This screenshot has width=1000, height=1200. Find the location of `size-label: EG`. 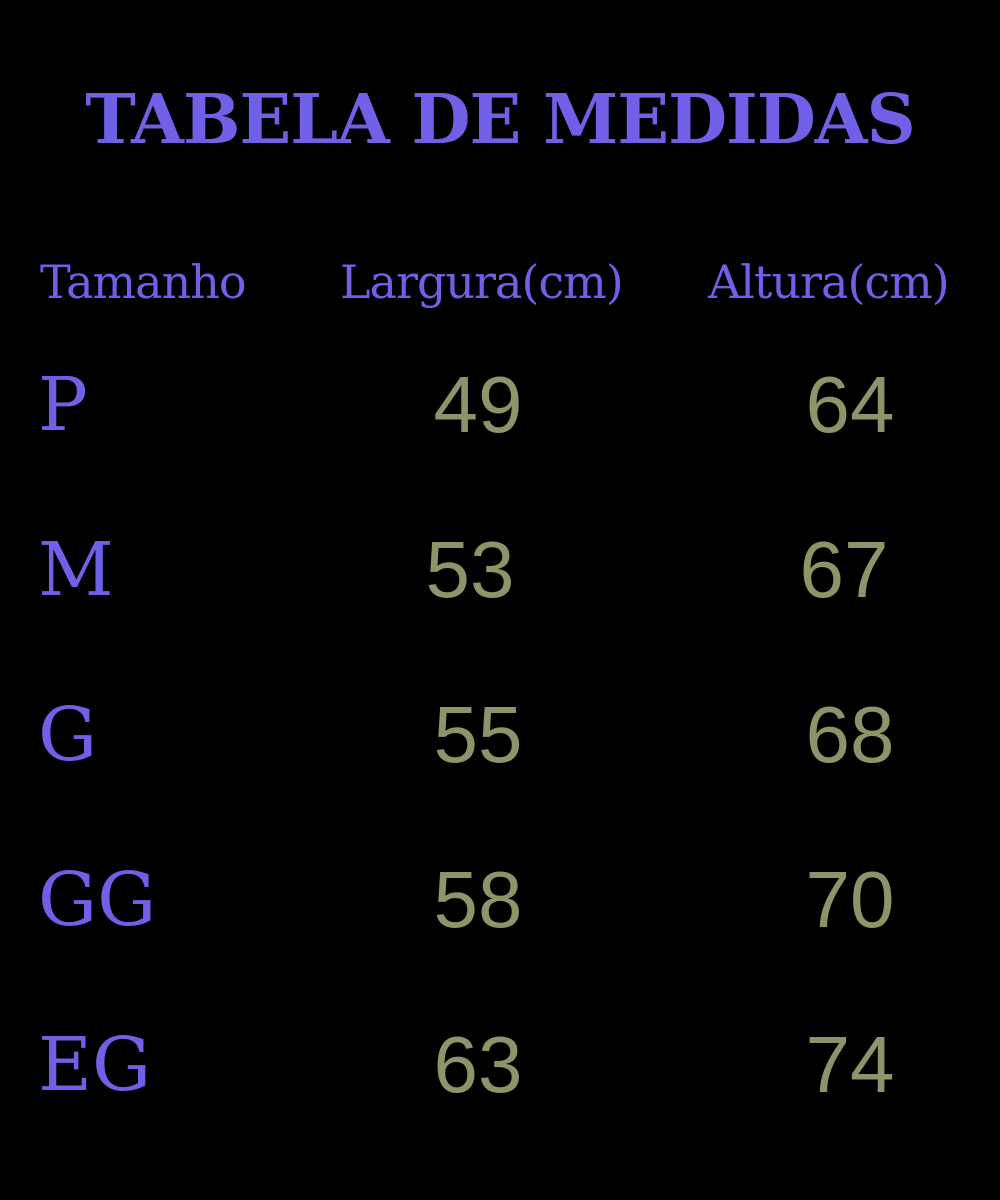

size-label: EG is located at coordinates (95, 1065).